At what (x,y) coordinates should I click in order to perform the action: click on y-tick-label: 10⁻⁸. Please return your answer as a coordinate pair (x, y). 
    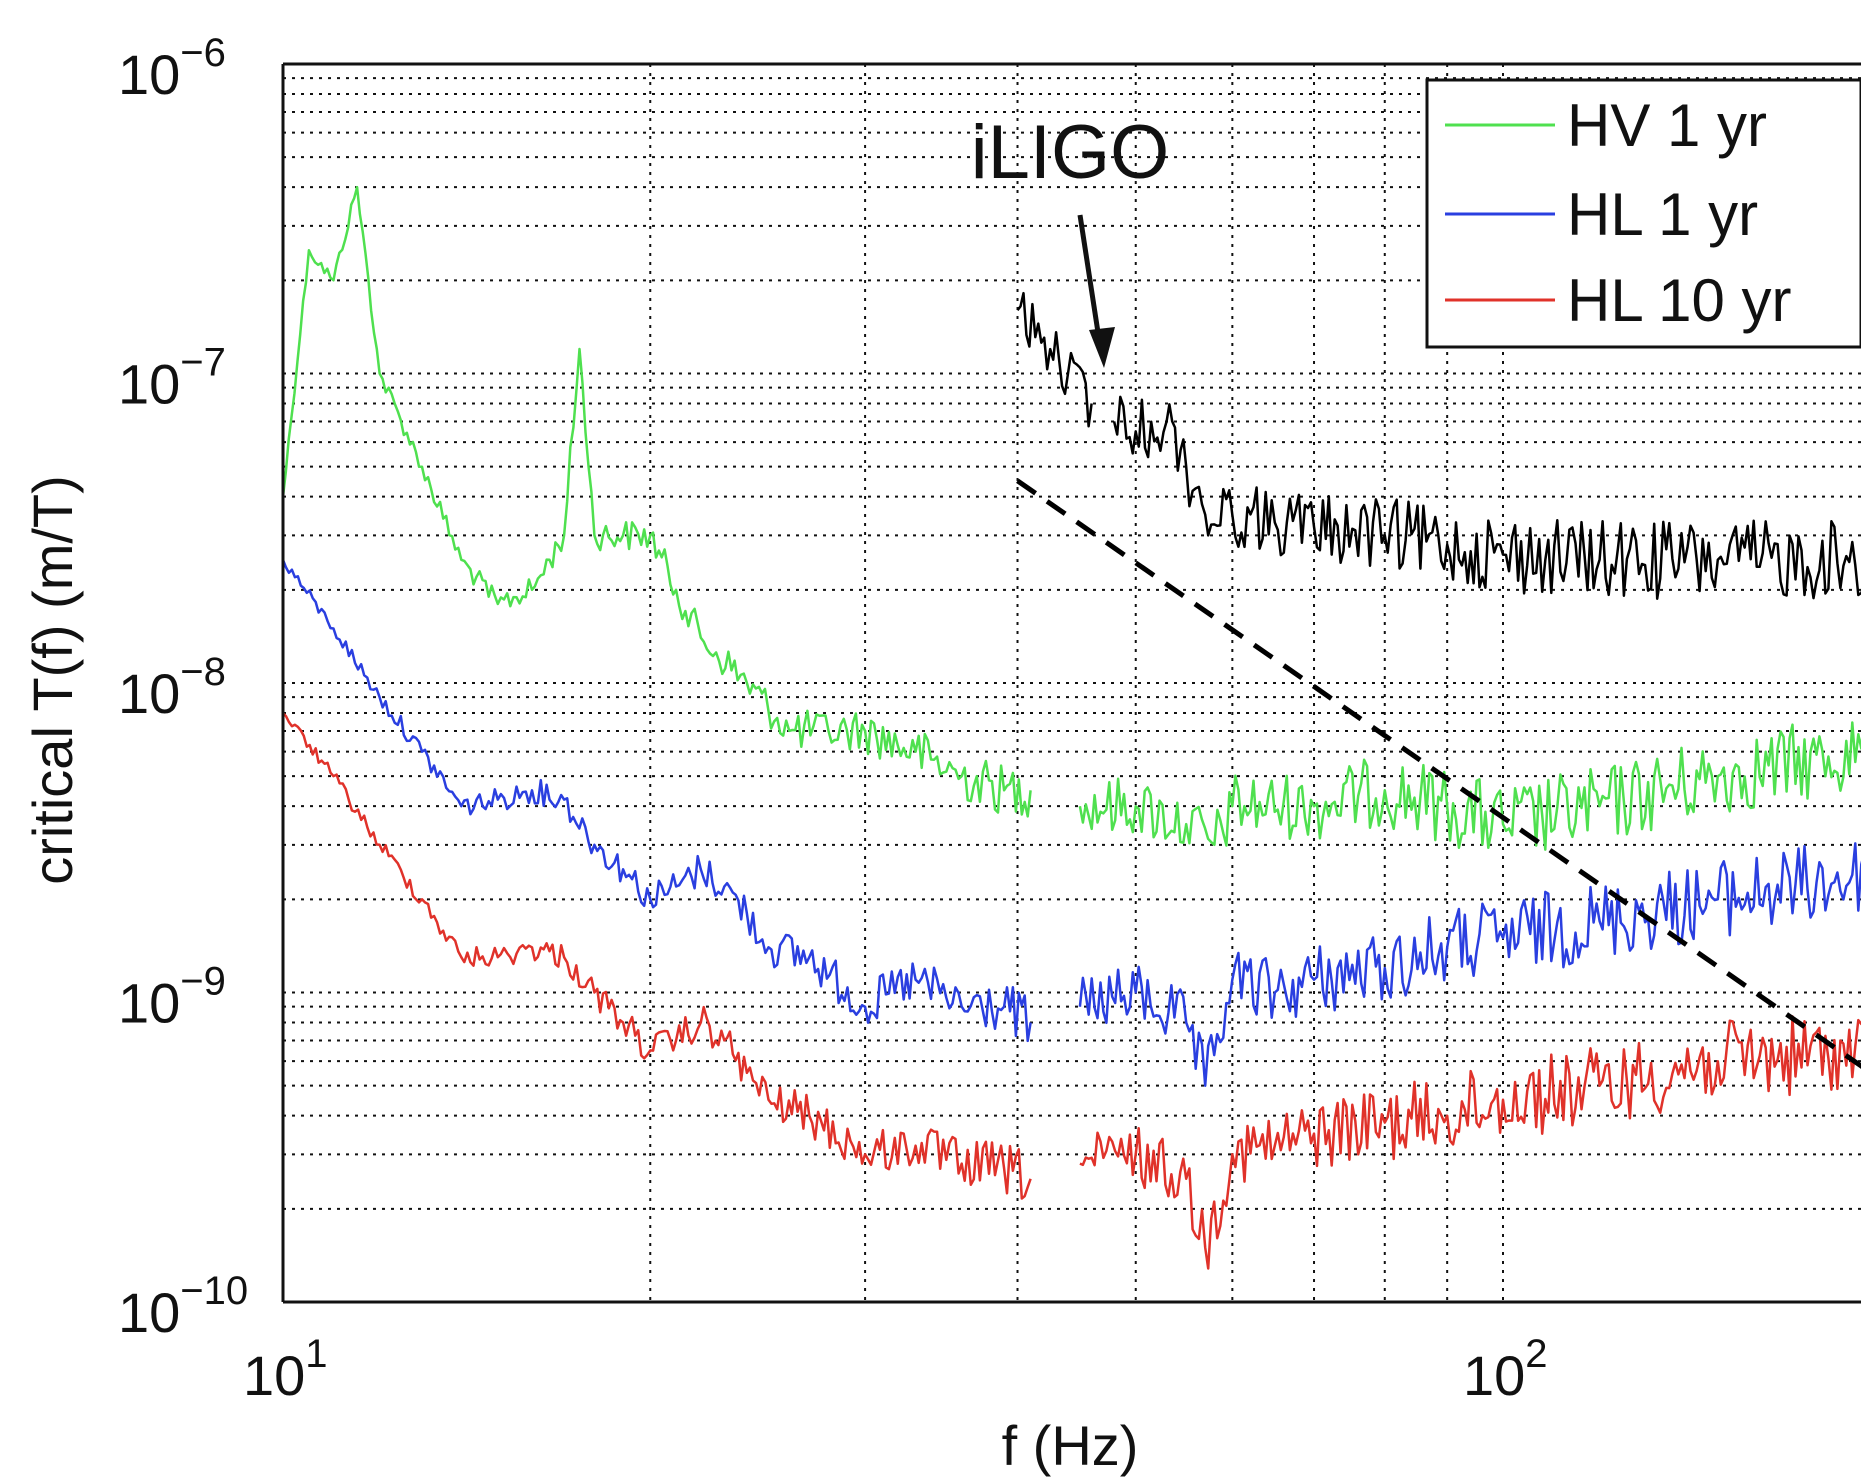
    Looking at the image, I should click on (172, 687).